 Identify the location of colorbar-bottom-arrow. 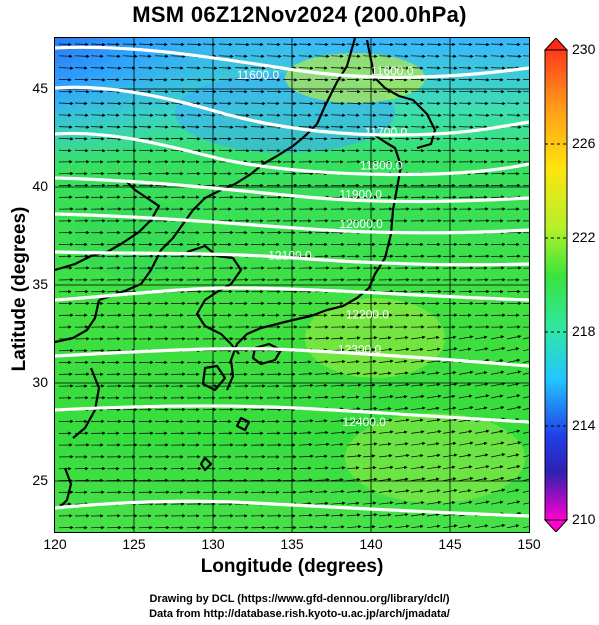
(556, 525).